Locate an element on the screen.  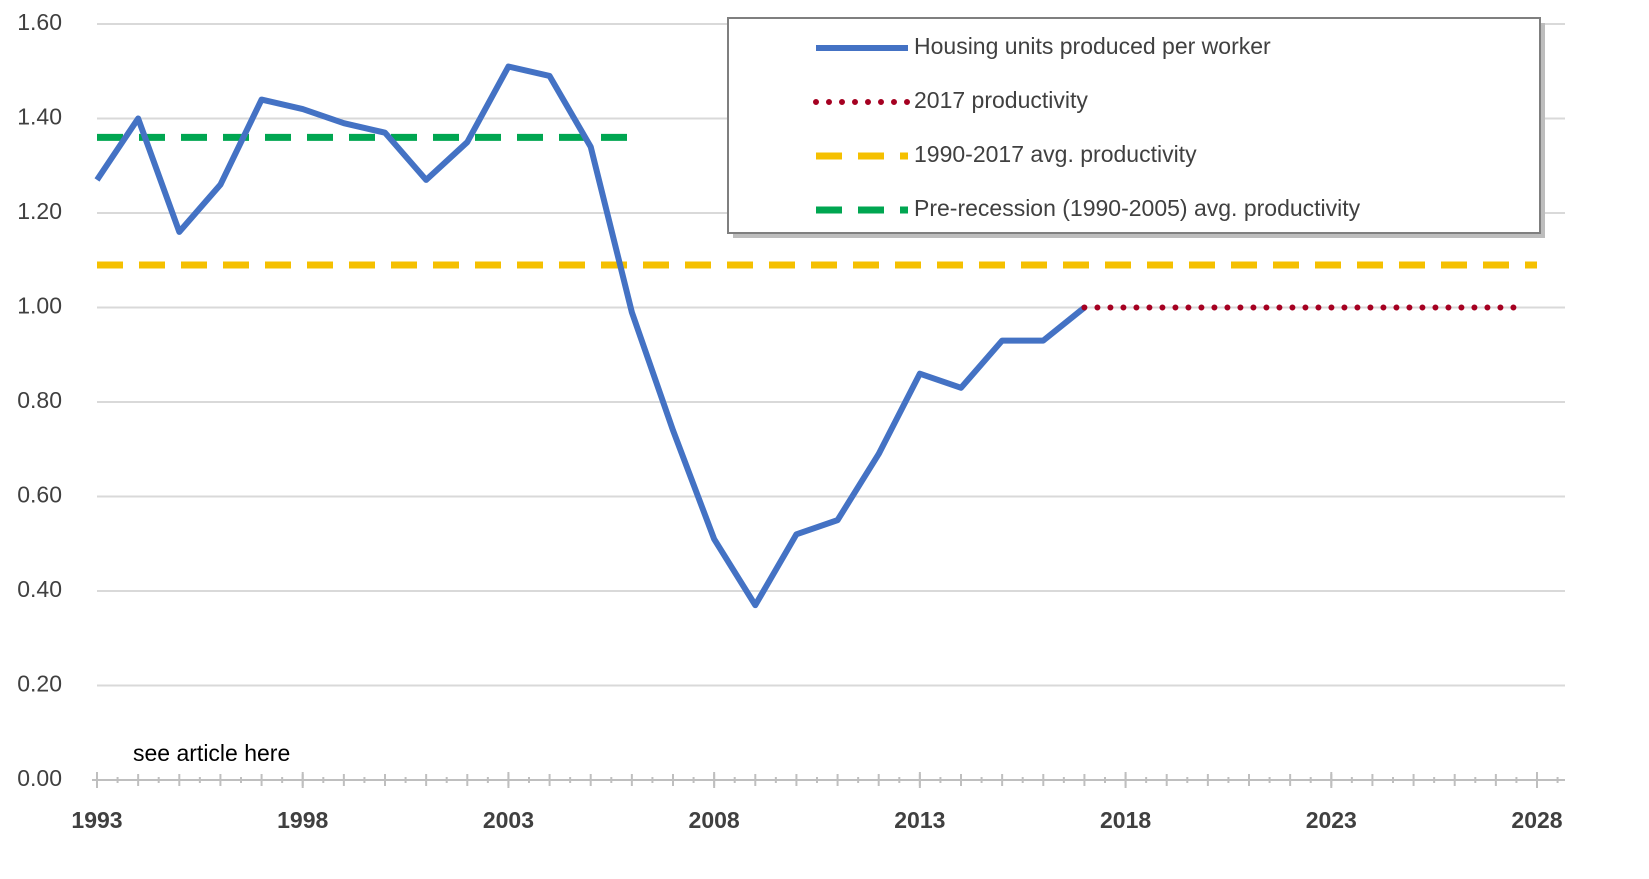
y-tick-label: 0.60 is located at coordinates (39, 495).